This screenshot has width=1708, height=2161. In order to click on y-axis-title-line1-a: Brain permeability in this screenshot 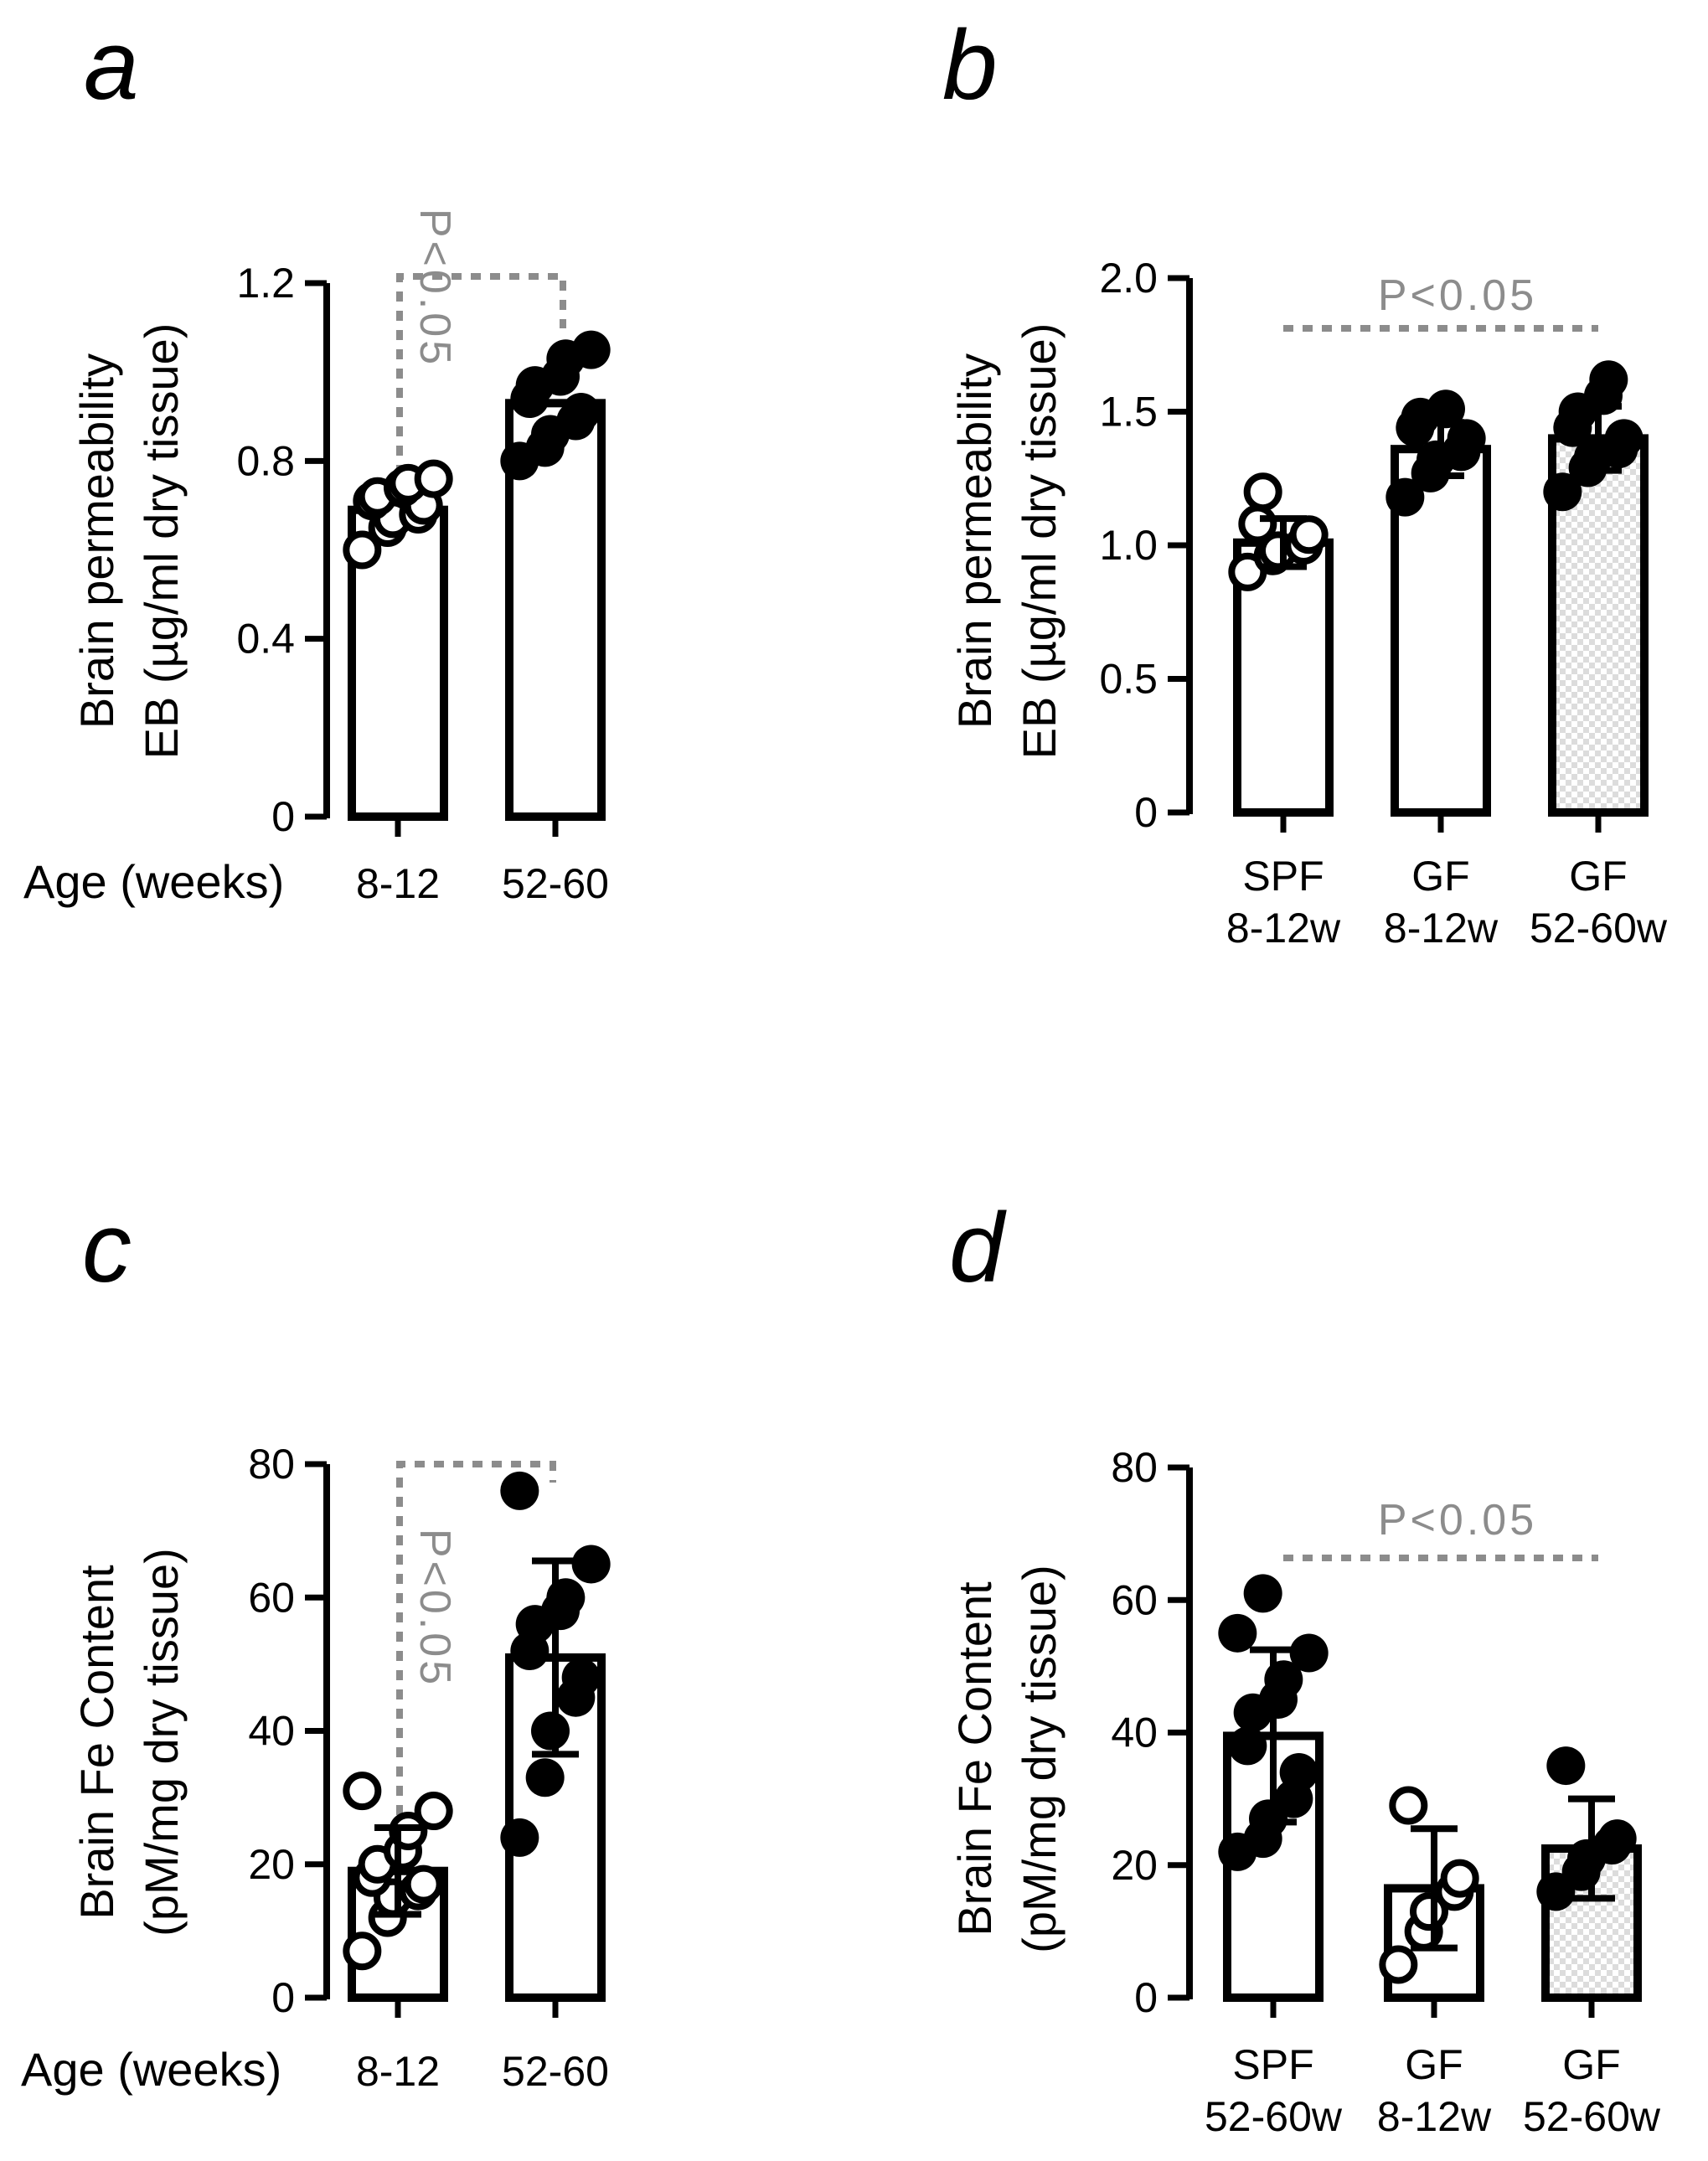, I will do `click(96, 541)`.